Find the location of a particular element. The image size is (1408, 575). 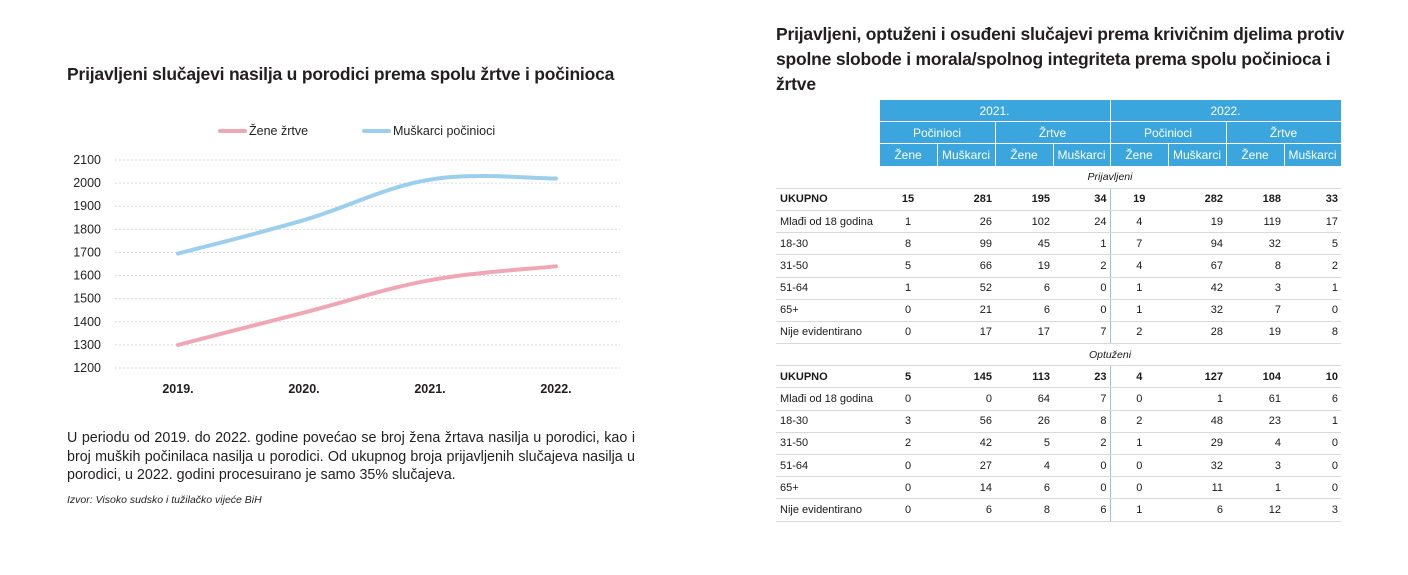

table-row: Nije evidentirano 0 6 8 6 1 6 12 3 is located at coordinates (1059, 510).